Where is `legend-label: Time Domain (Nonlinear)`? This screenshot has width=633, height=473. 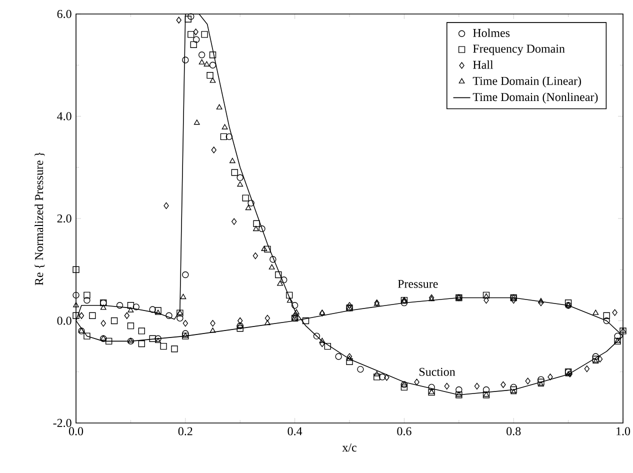
legend-label: Time Domain (Nonlinear) is located at coordinates (535, 98).